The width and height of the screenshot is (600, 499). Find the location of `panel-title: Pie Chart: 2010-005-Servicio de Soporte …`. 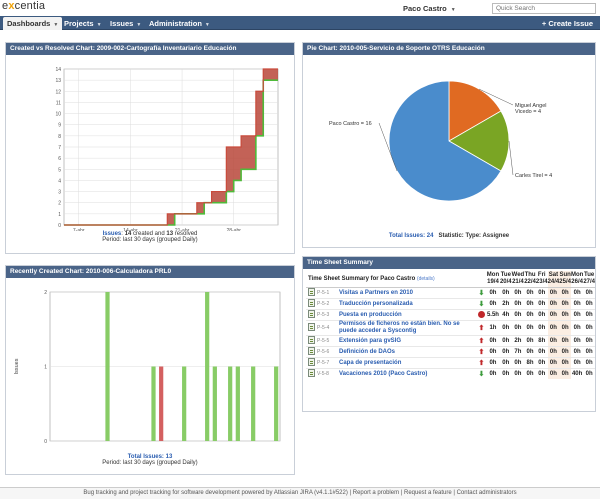

panel-title: Pie Chart: 2010-005-Servicio de Soporte … is located at coordinates (449, 49).